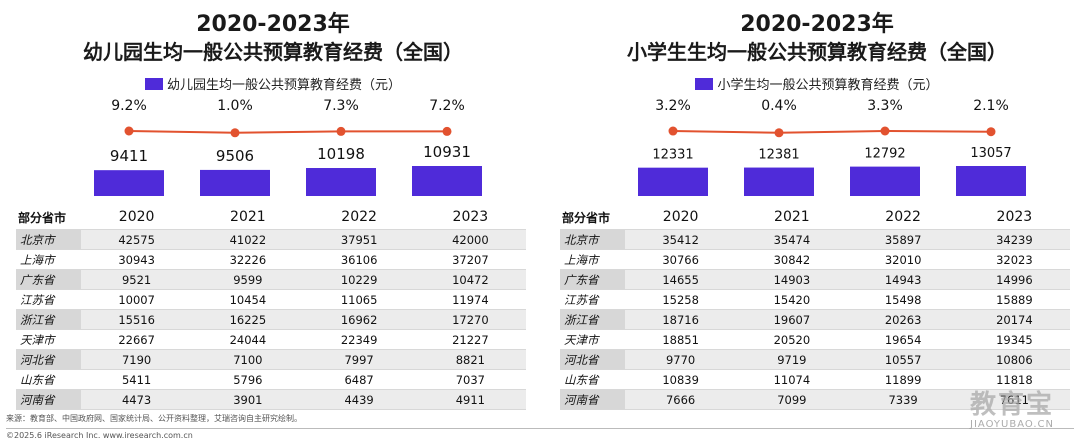 This screenshot has height=448, width=1080. Describe the element at coordinates (248, 339) in the screenshot. I see `table-cell: 24044` at that location.